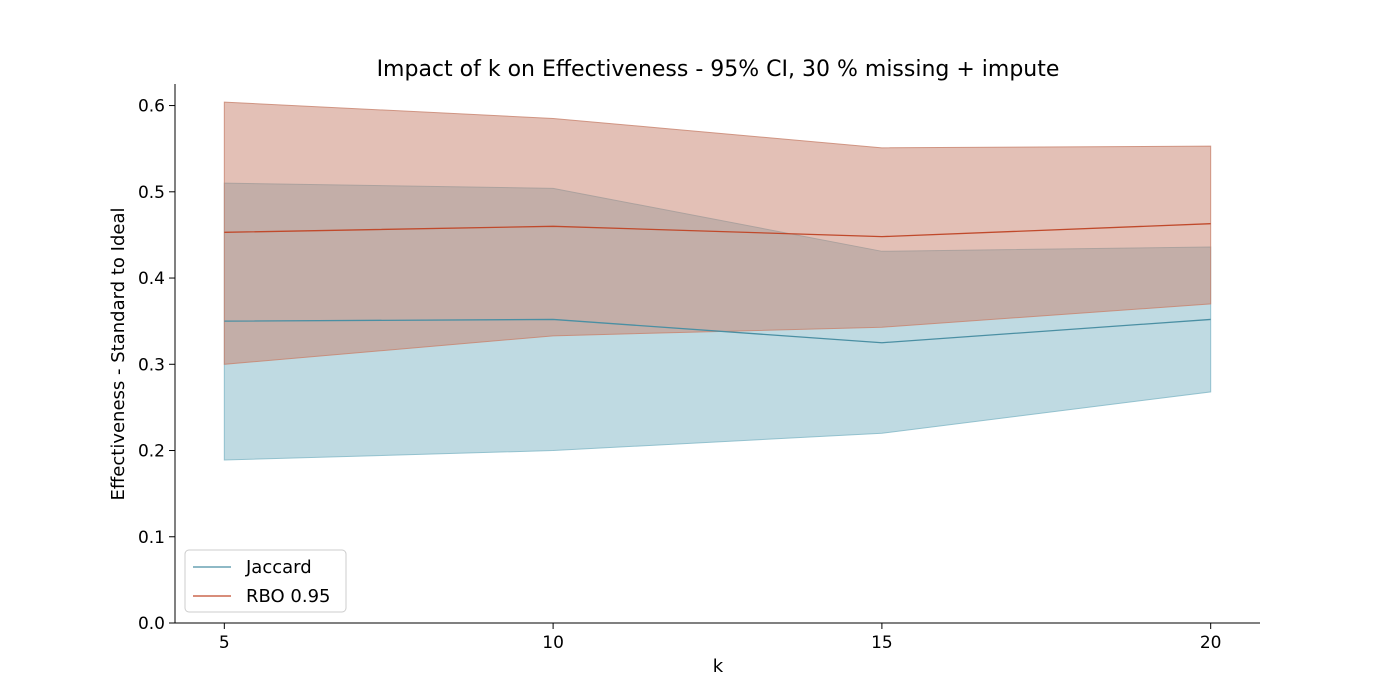  I want to click on legend: Jaccard RBO 0.95, so click(265, 581).